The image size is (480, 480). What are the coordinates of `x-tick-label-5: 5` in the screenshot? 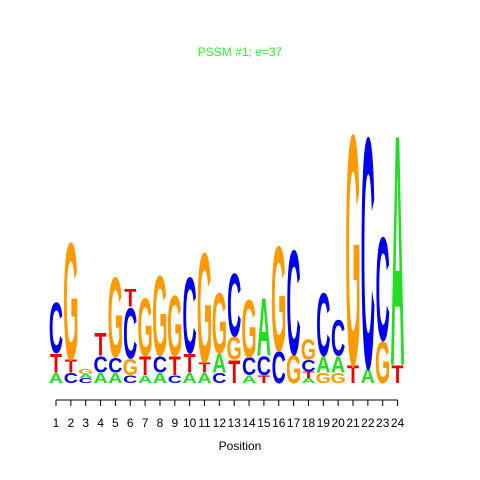 It's located at (115, 423).